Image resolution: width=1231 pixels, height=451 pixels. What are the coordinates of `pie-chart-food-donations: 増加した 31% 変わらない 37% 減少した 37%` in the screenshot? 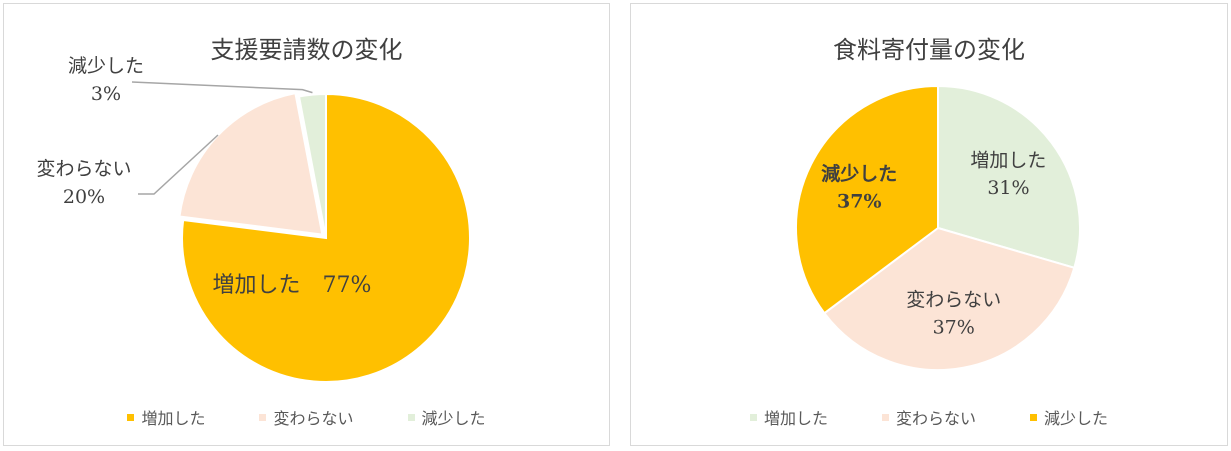 It's located at (938, 227).